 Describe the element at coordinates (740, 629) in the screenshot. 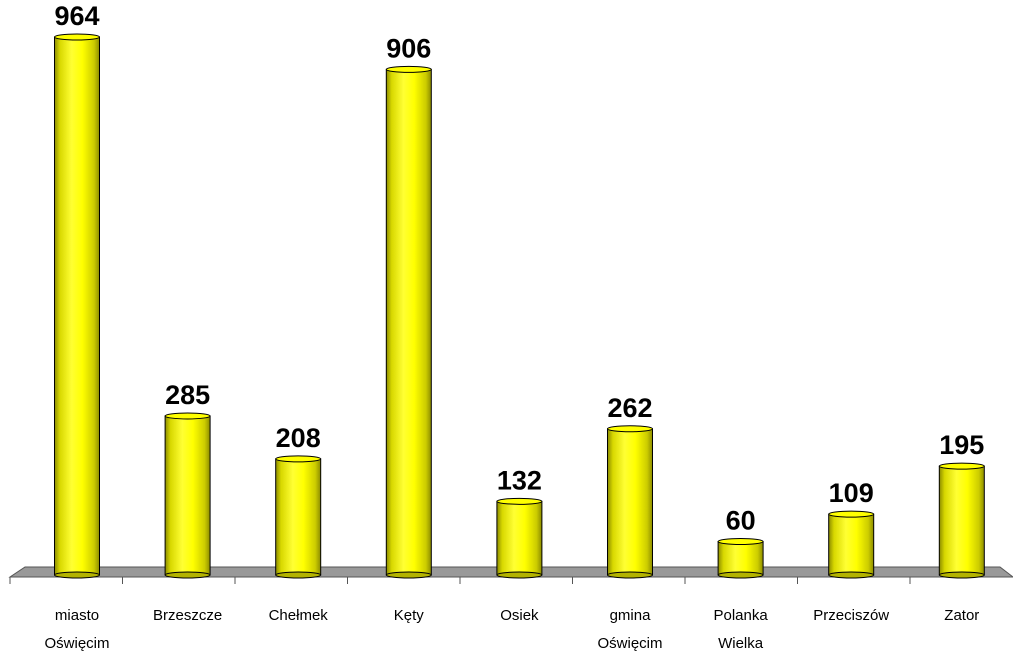

I see `x-tick-label: Polanka Wielka` at that location.